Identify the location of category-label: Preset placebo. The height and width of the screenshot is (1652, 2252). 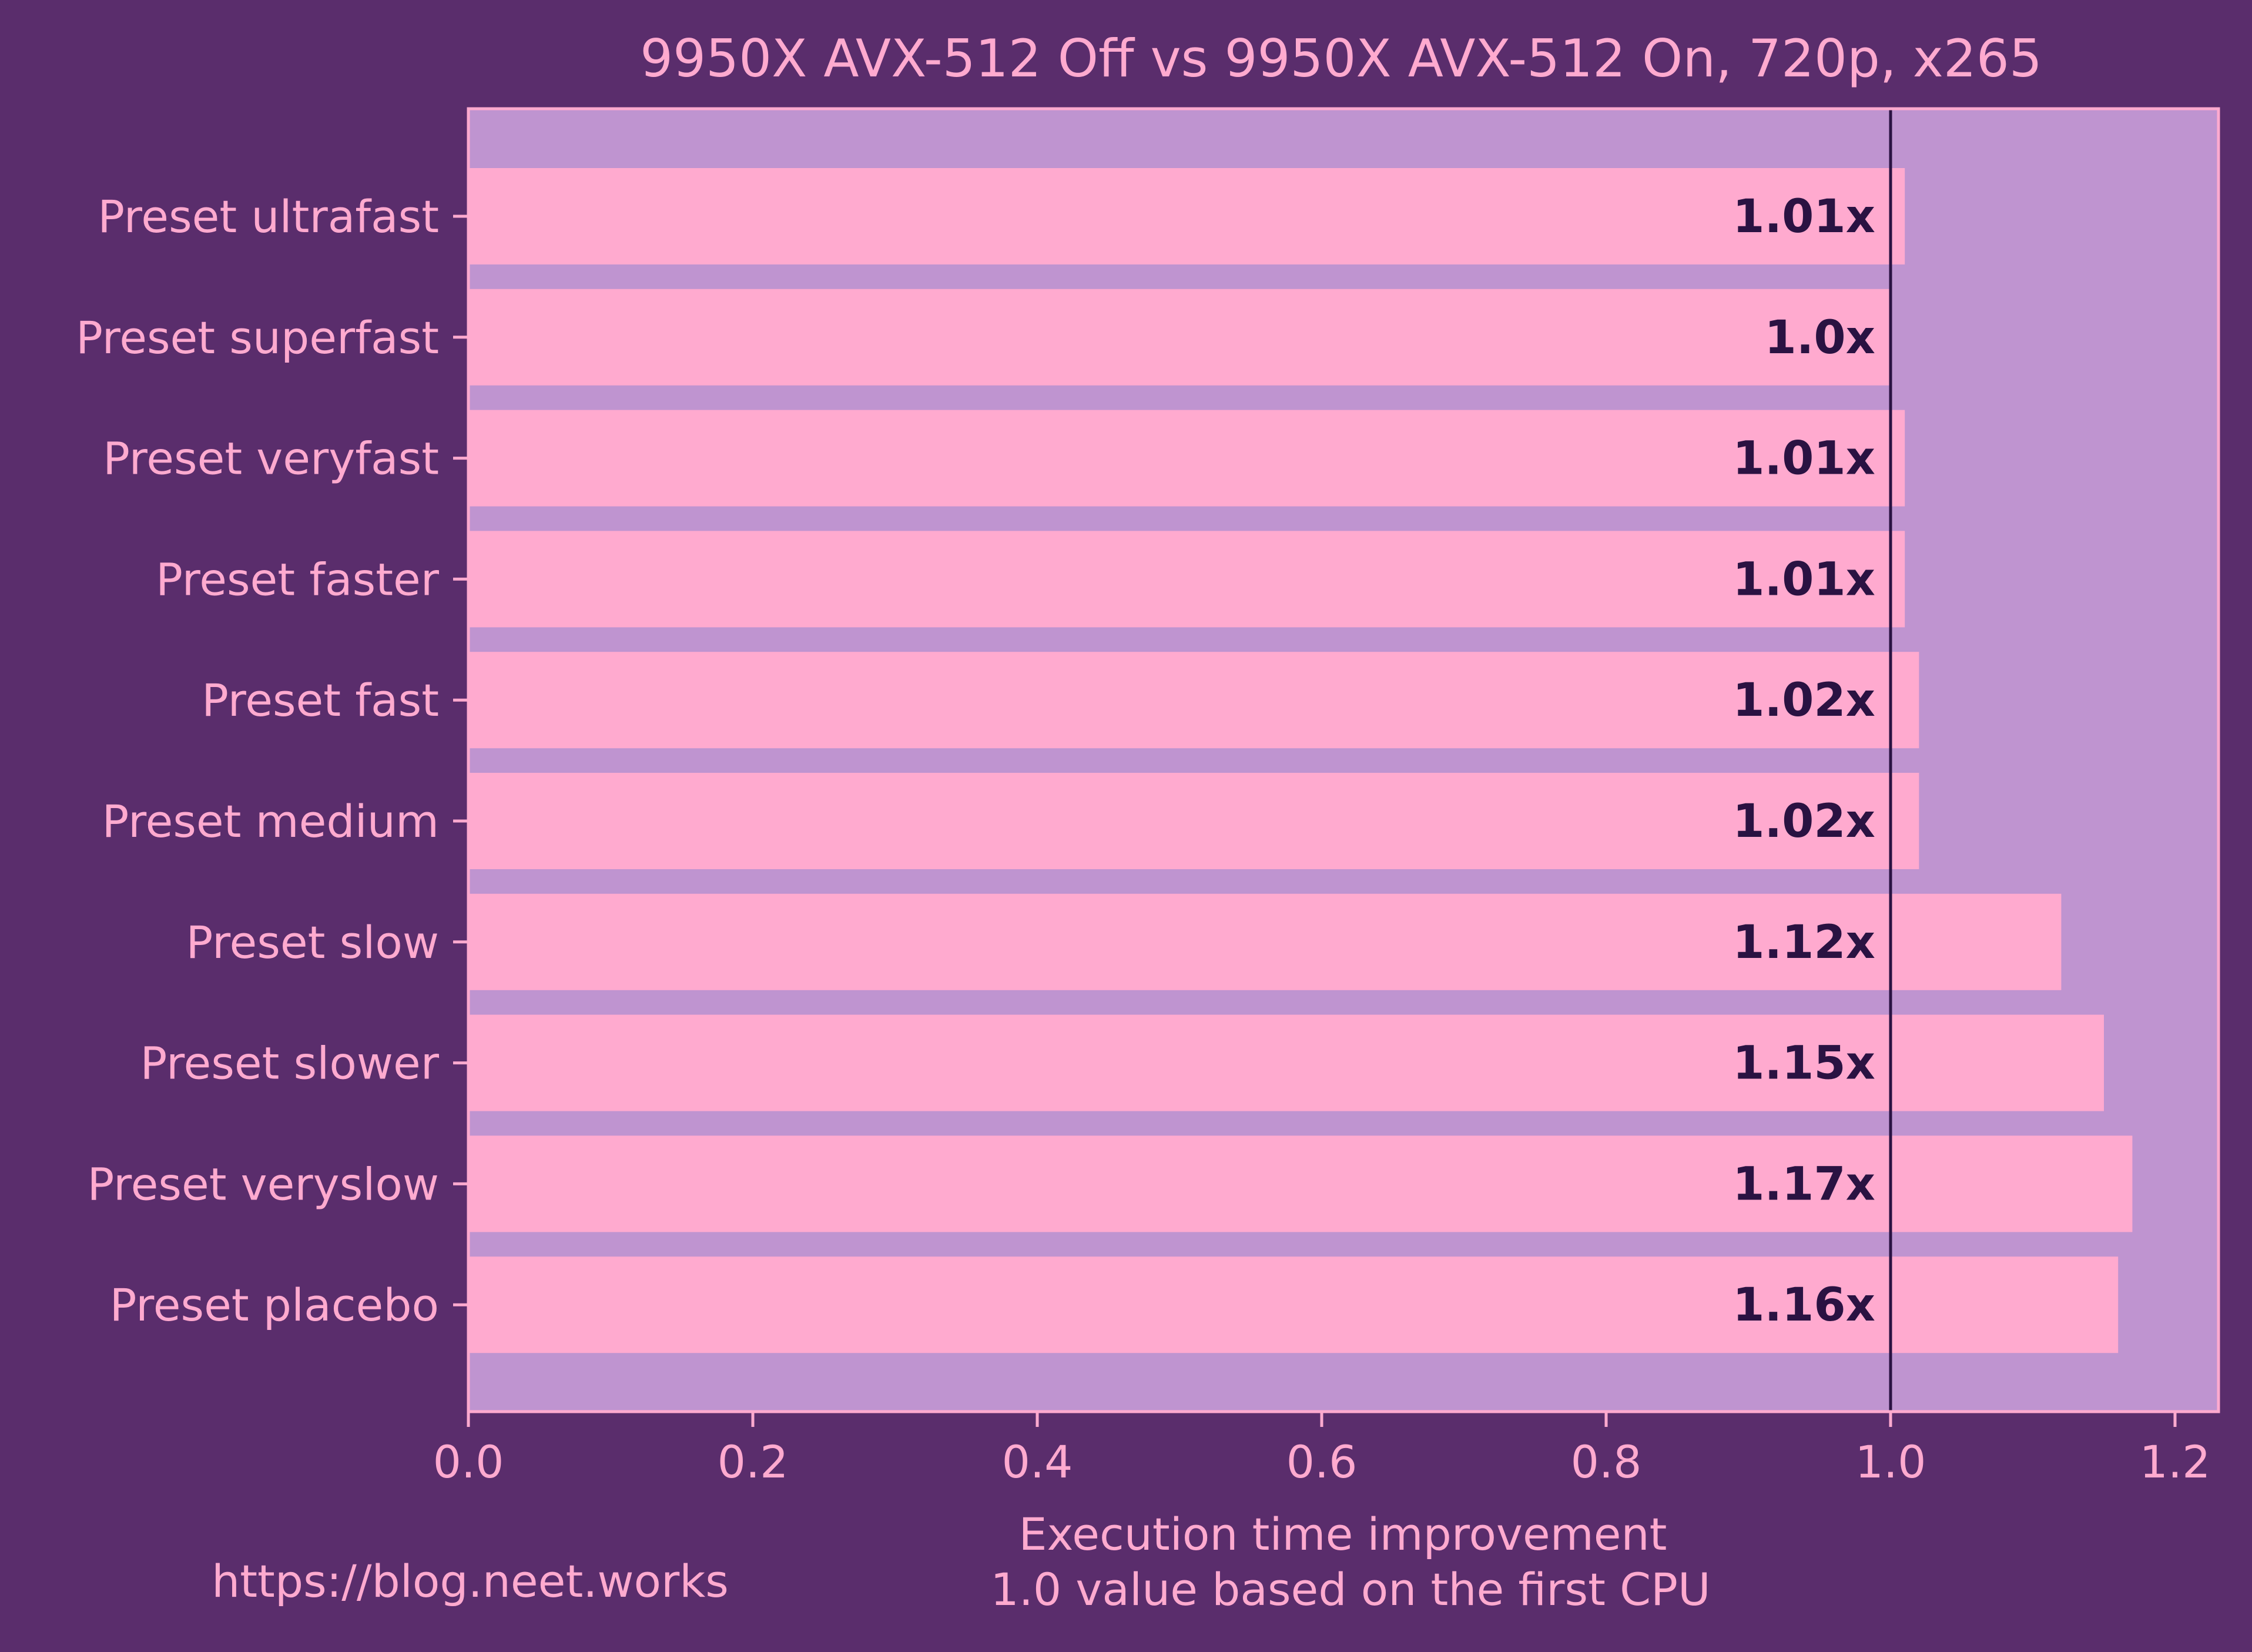
(274, 1305).